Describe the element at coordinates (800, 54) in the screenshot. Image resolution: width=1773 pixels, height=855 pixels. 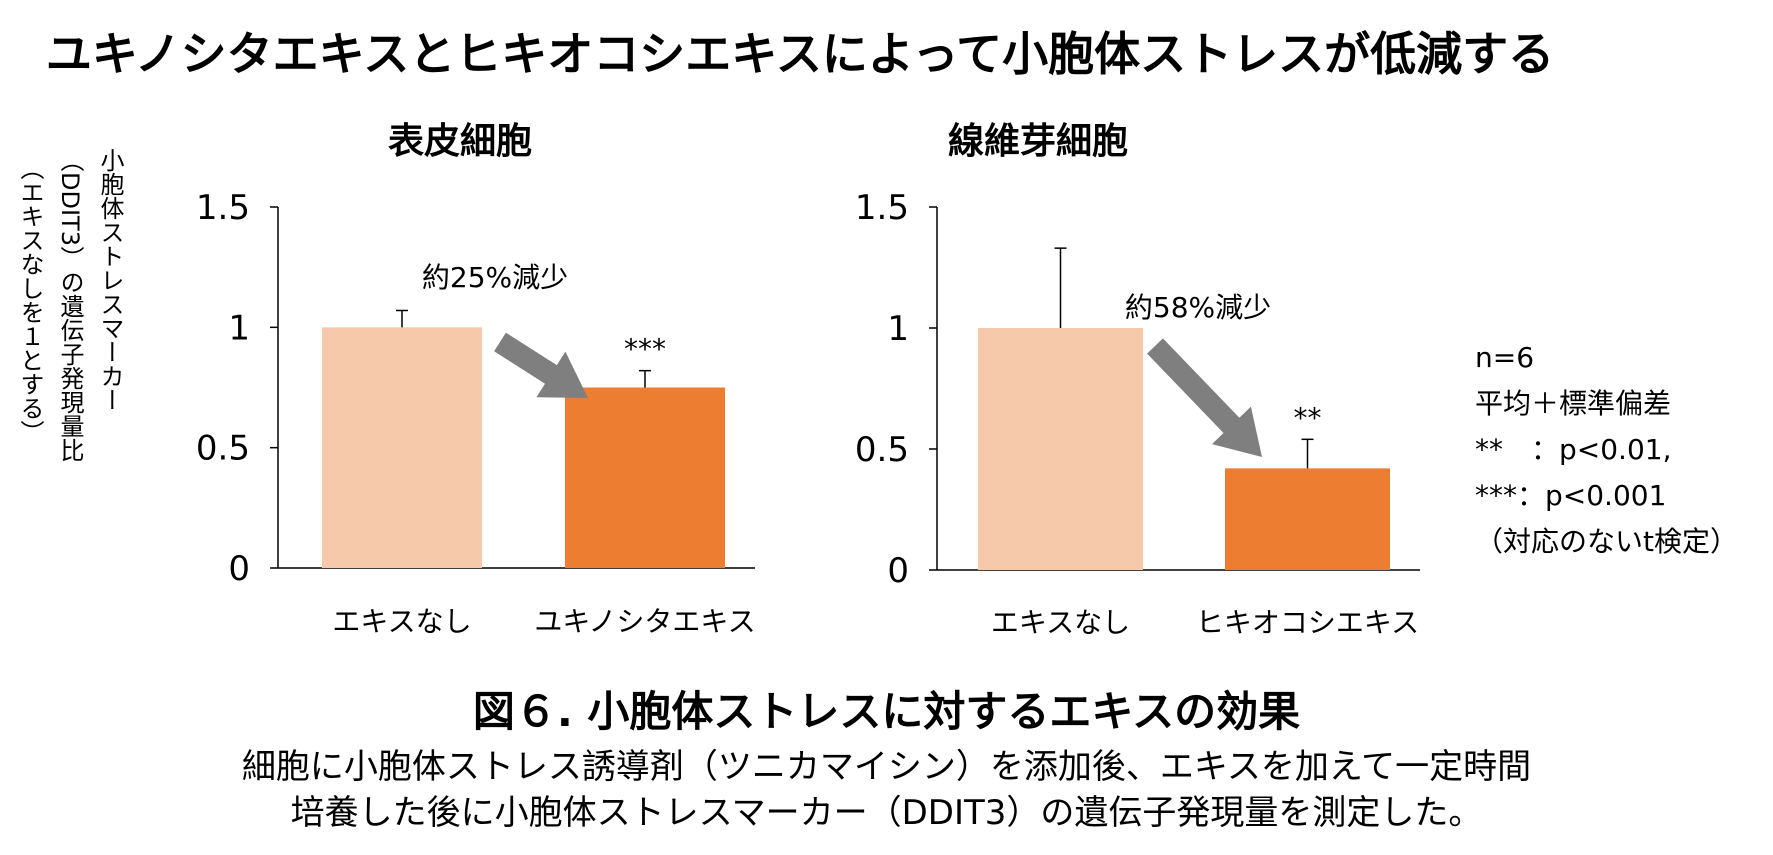
I see `page-title: ユキノシタエキスとヒキオコシエキスによって小胞体ストレスが低減する` at that location.